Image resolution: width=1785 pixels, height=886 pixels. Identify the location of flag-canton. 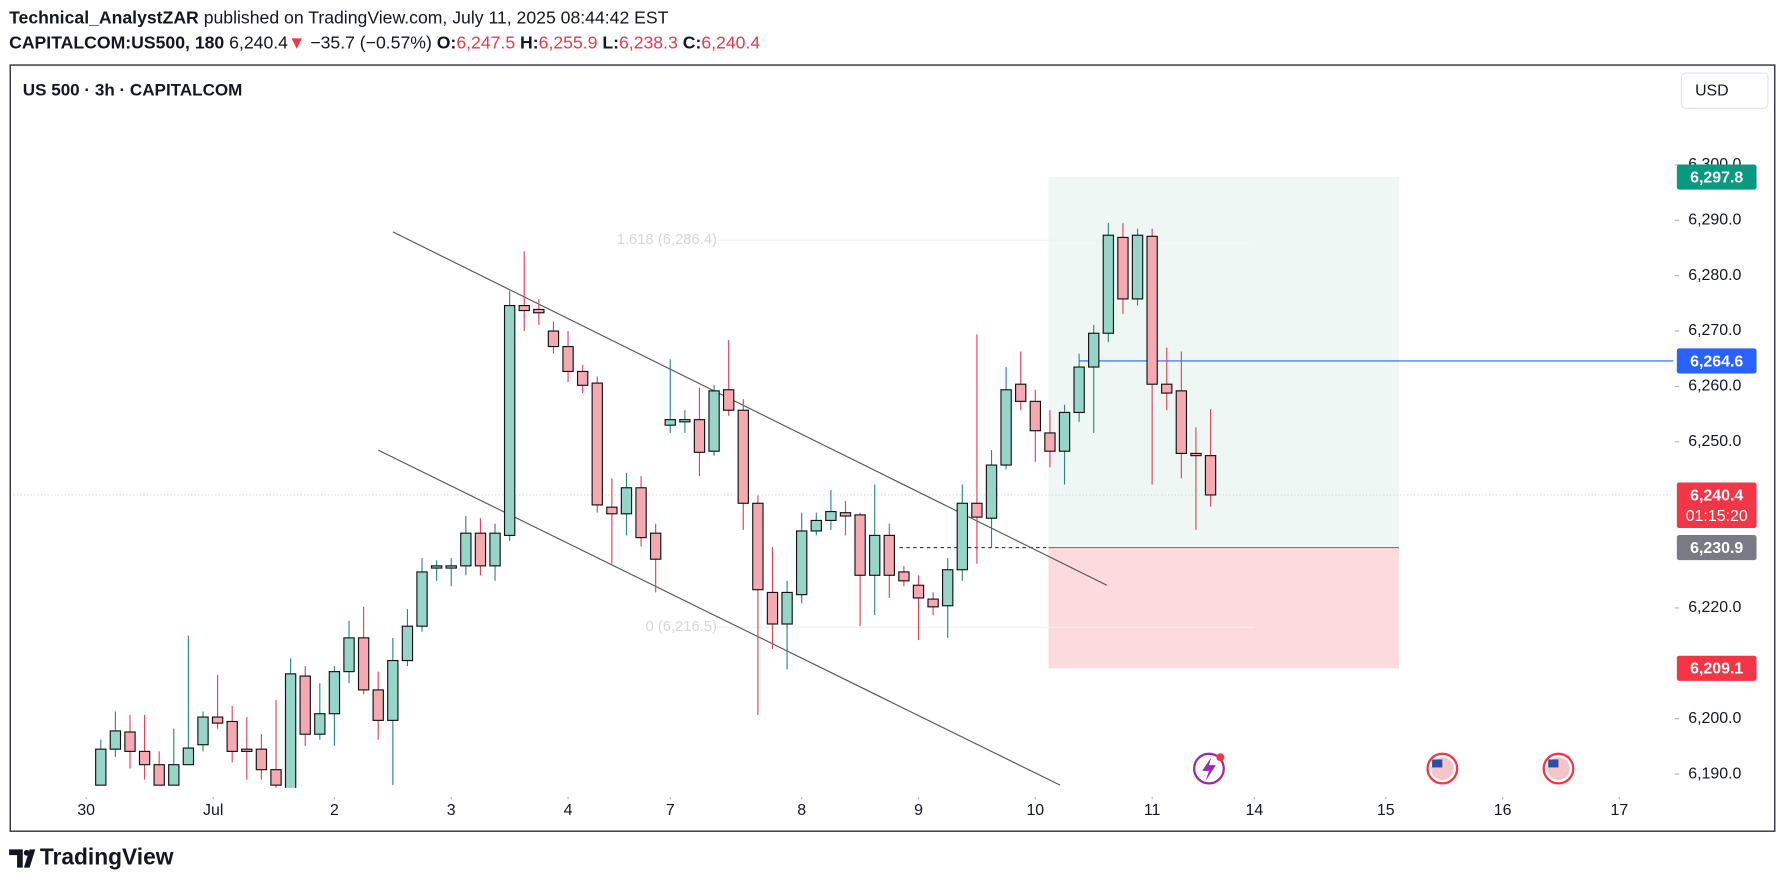
(1553, 763).